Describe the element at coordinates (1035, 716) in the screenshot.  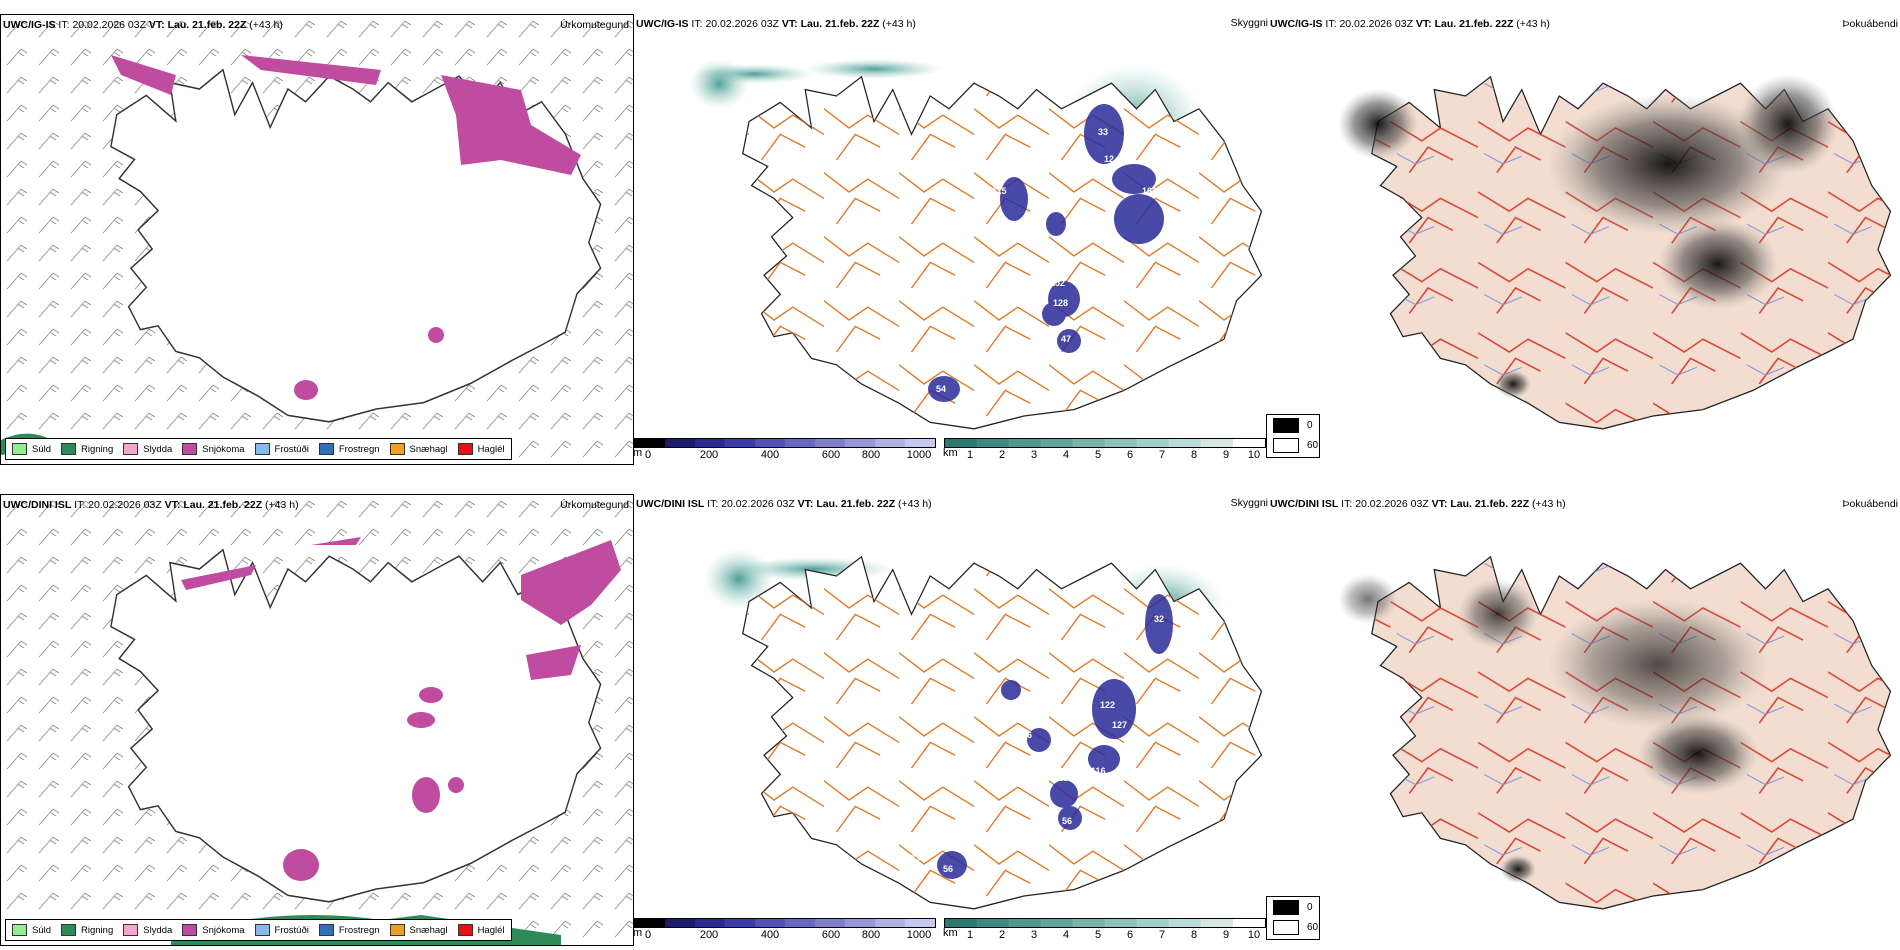
I see `ceiling-label: 211` at that location.